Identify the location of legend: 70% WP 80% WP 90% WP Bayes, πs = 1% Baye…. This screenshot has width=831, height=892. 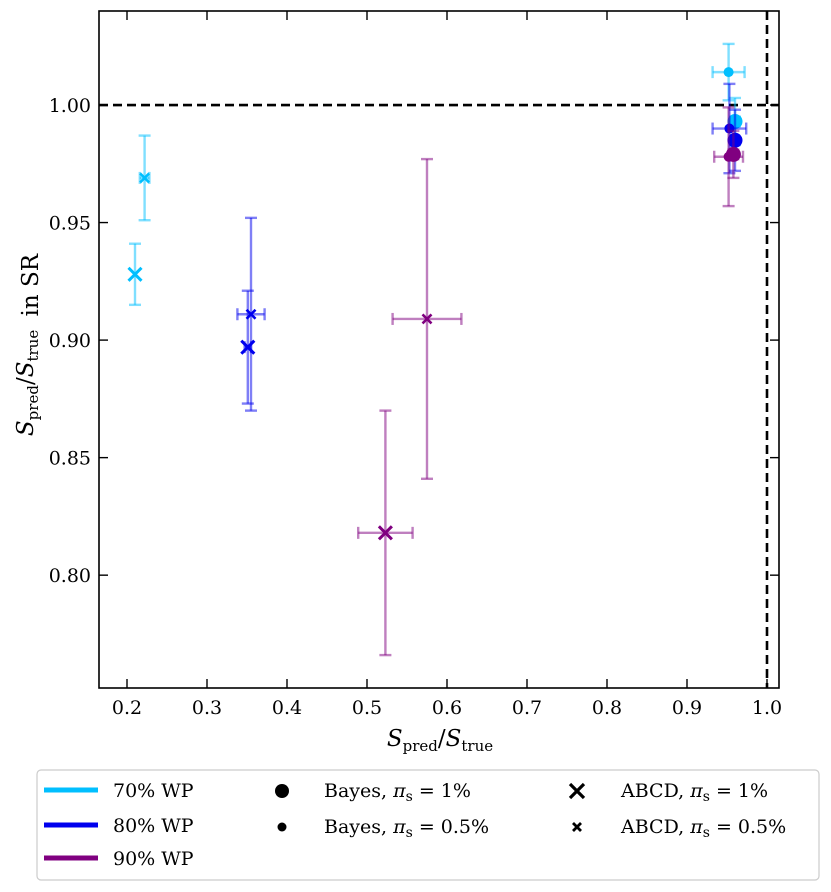
(428, 825).